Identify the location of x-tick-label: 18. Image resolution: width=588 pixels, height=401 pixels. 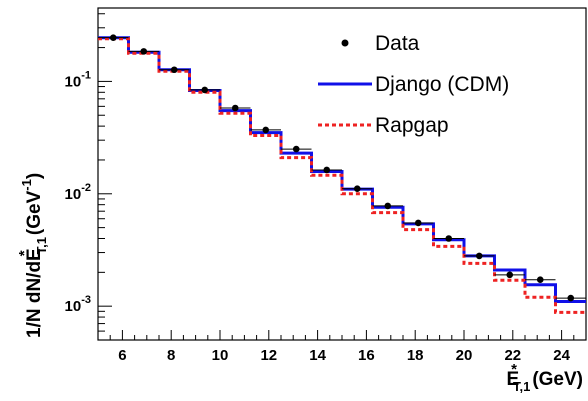
(415, 355).